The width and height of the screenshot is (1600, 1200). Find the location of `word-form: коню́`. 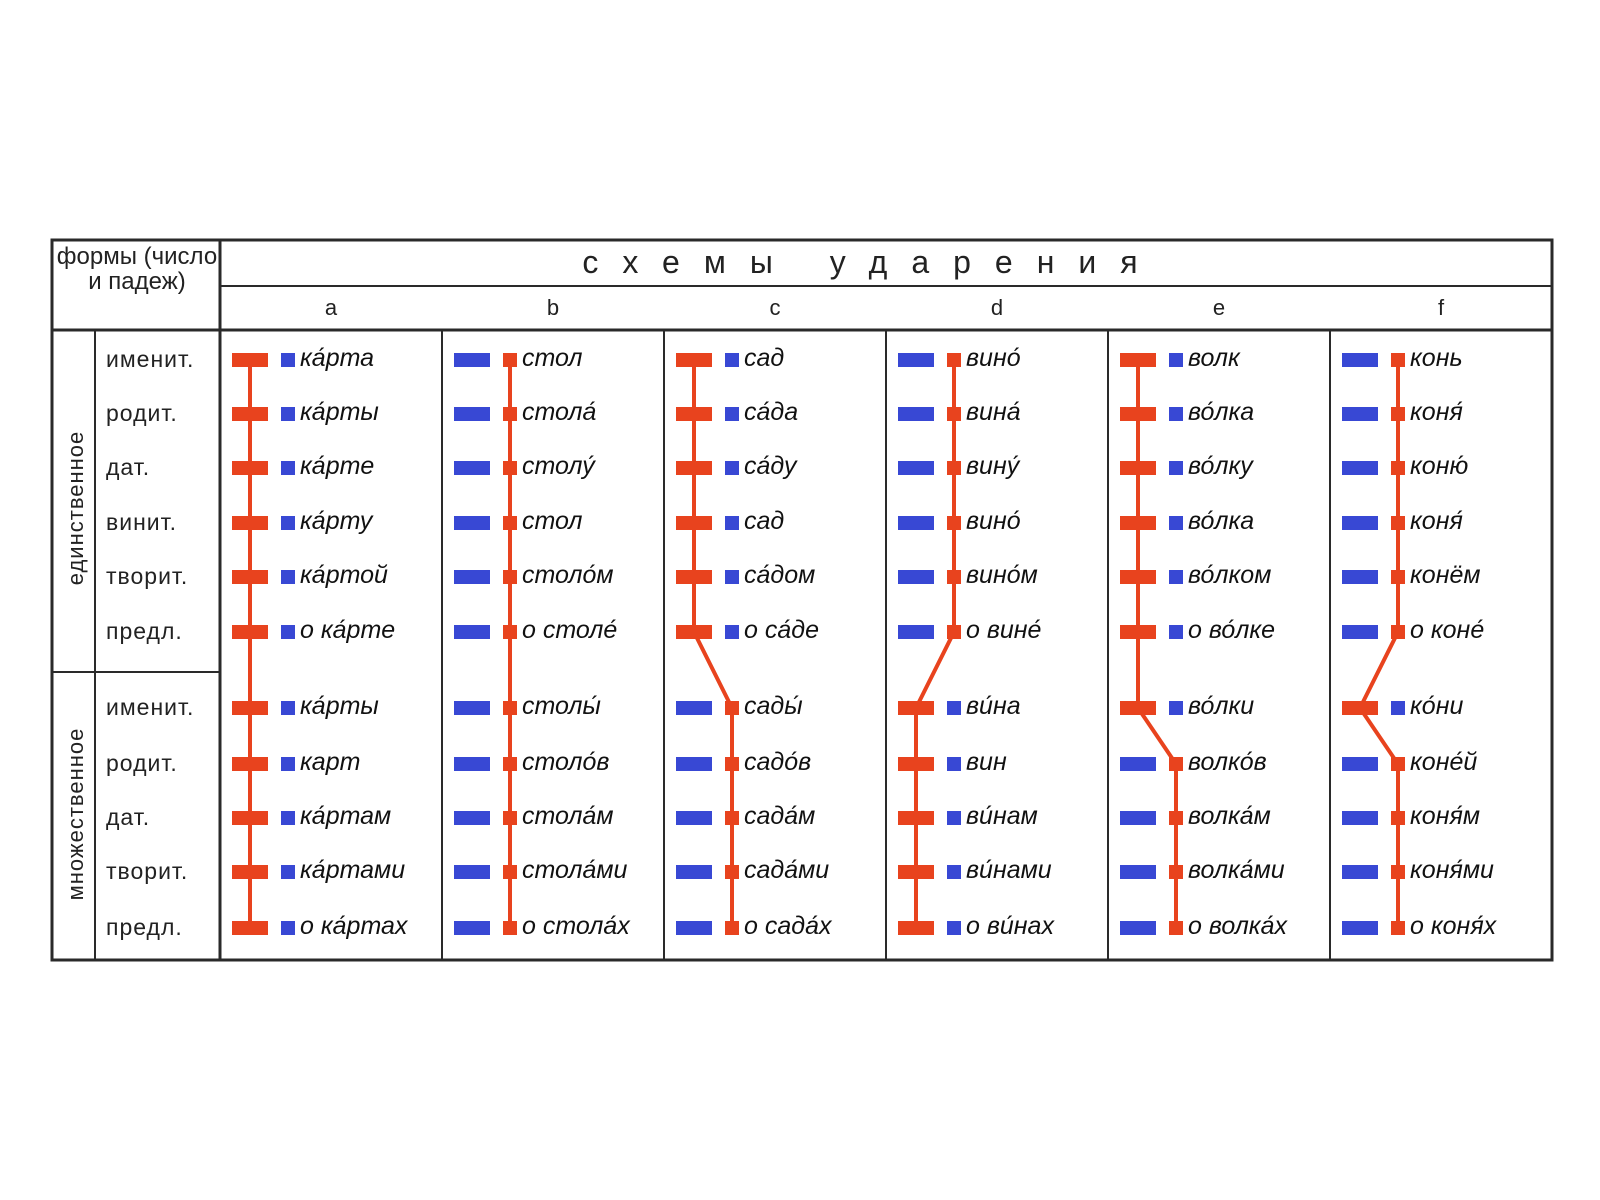

word-form: коню́ is located at coordinates (1439, 466).